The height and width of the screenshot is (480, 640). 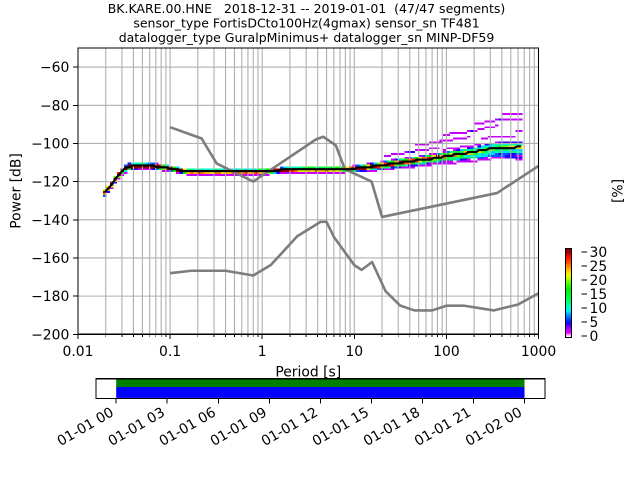 What do you see at coordinates (599, 267) in the screenshot?
I see `colorbar-tick-label: 25` at bounding box center [599, 267].